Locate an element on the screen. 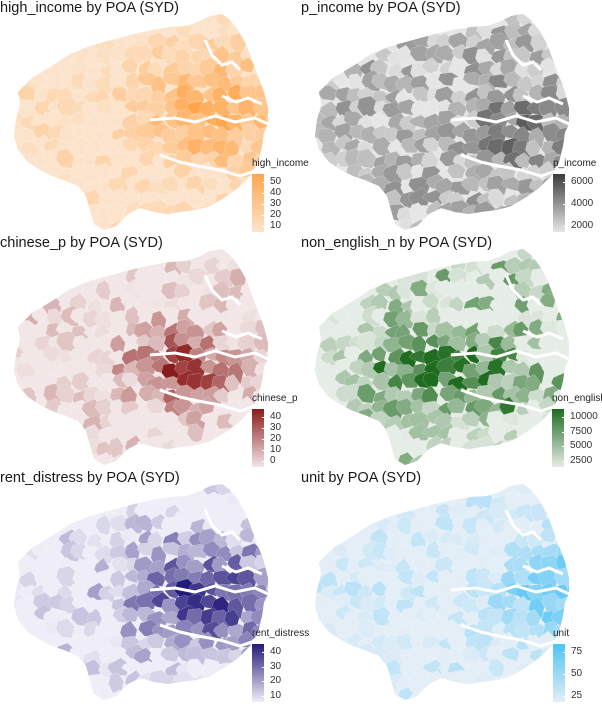  legend-tick-label: 5000 is located at coordinates (581, 446).